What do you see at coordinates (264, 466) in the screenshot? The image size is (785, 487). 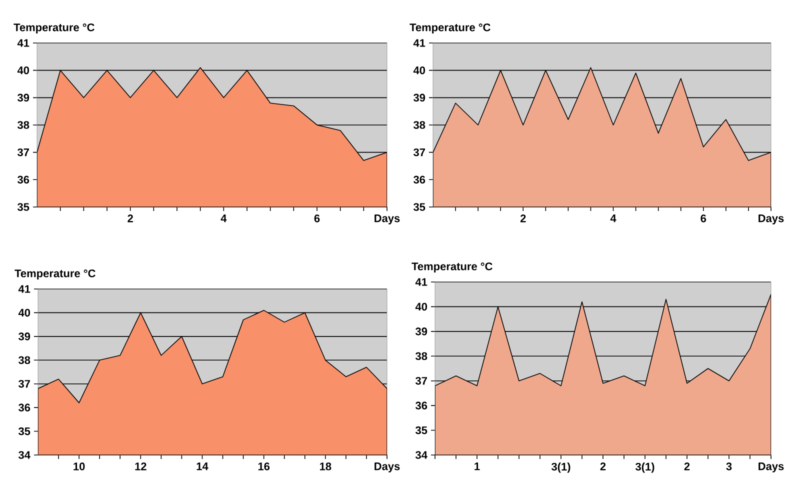 I see `x-tick-label: 16` at bounding box center [264, 466].